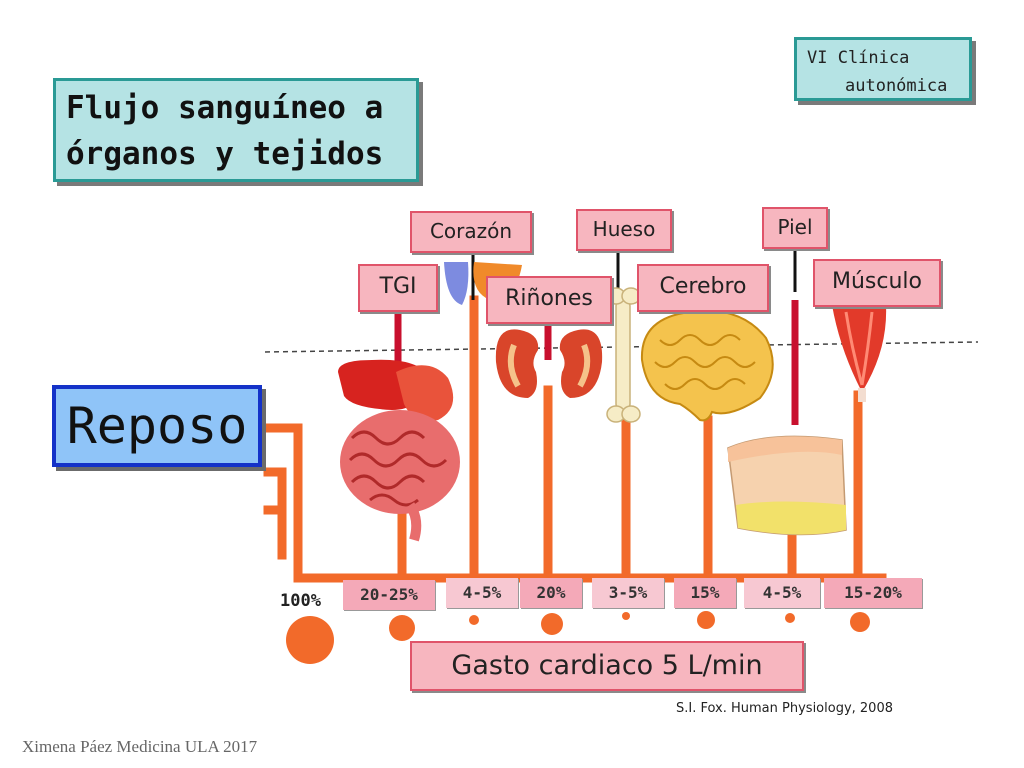 Image resolution: width=1024 pixels, height=768 pixels. What do you see at coordinates (784, 708) in the screenshot?
I see `citation: S.I. Fox. Human Physiology, 2008` at bounding box center [784, 708].